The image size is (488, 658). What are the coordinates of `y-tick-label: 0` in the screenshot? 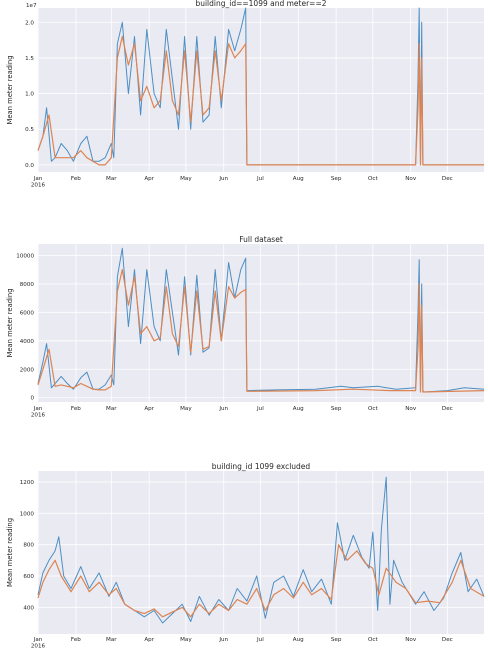 It's located at (32, 399).